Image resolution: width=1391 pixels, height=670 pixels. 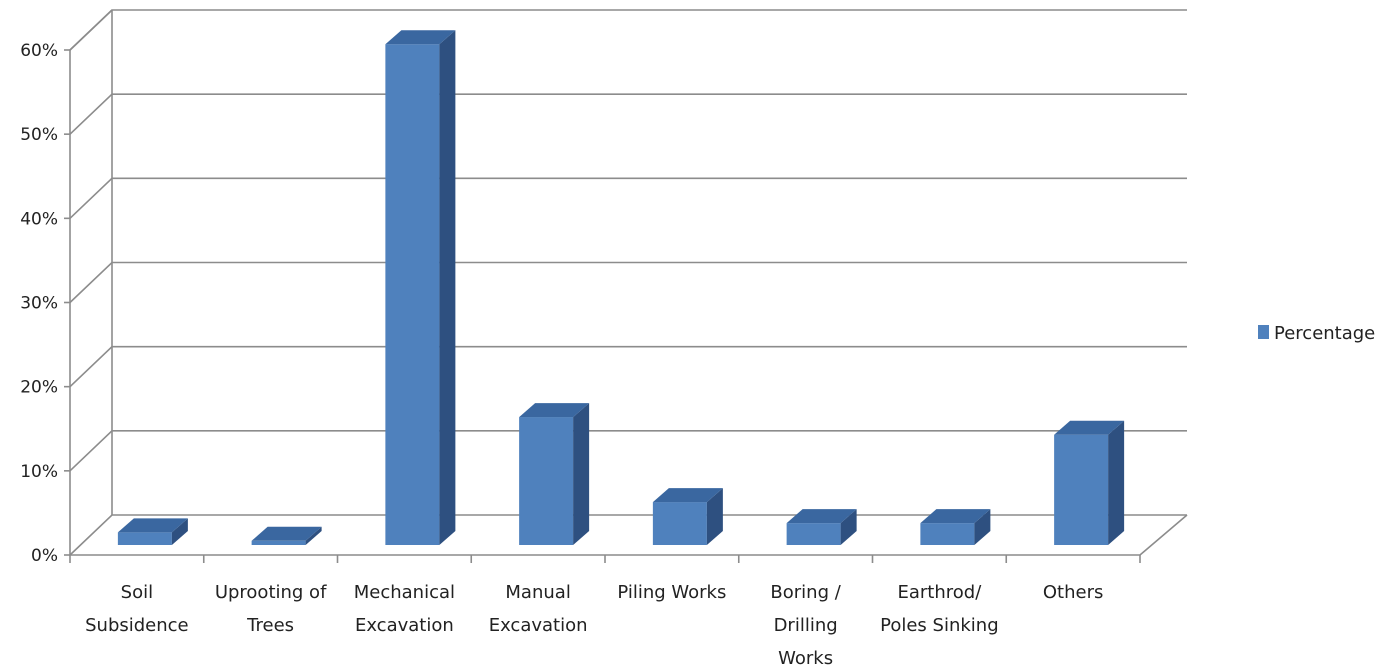 I want to click on x-tick-label: Uprooting of Trees, so click(x=271, y=609).